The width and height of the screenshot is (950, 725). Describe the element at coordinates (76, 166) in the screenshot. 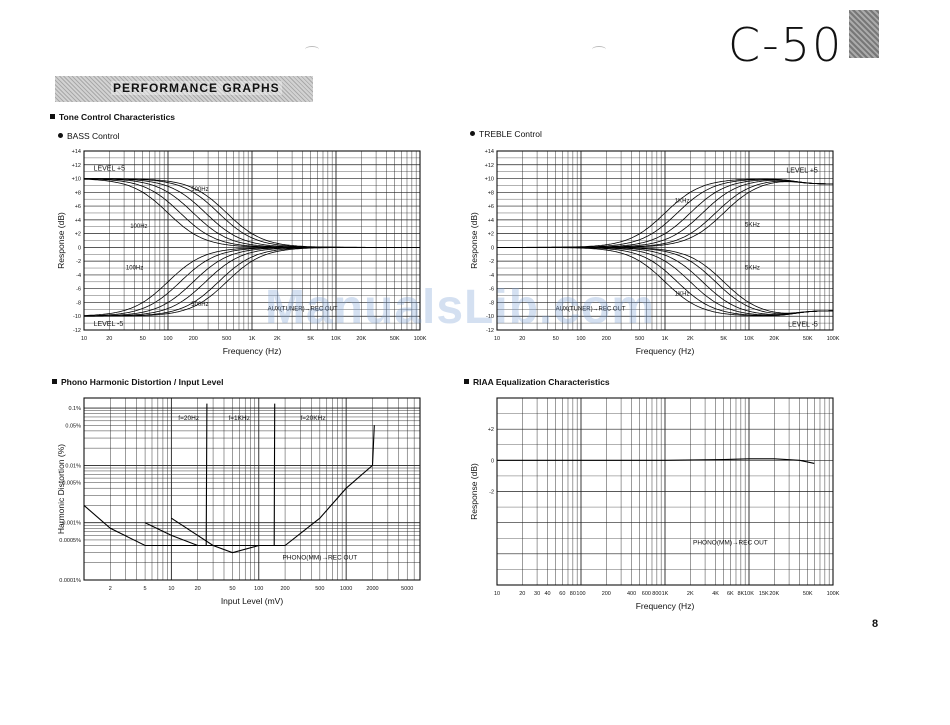

I see `y-tick-label: +12` at that location.